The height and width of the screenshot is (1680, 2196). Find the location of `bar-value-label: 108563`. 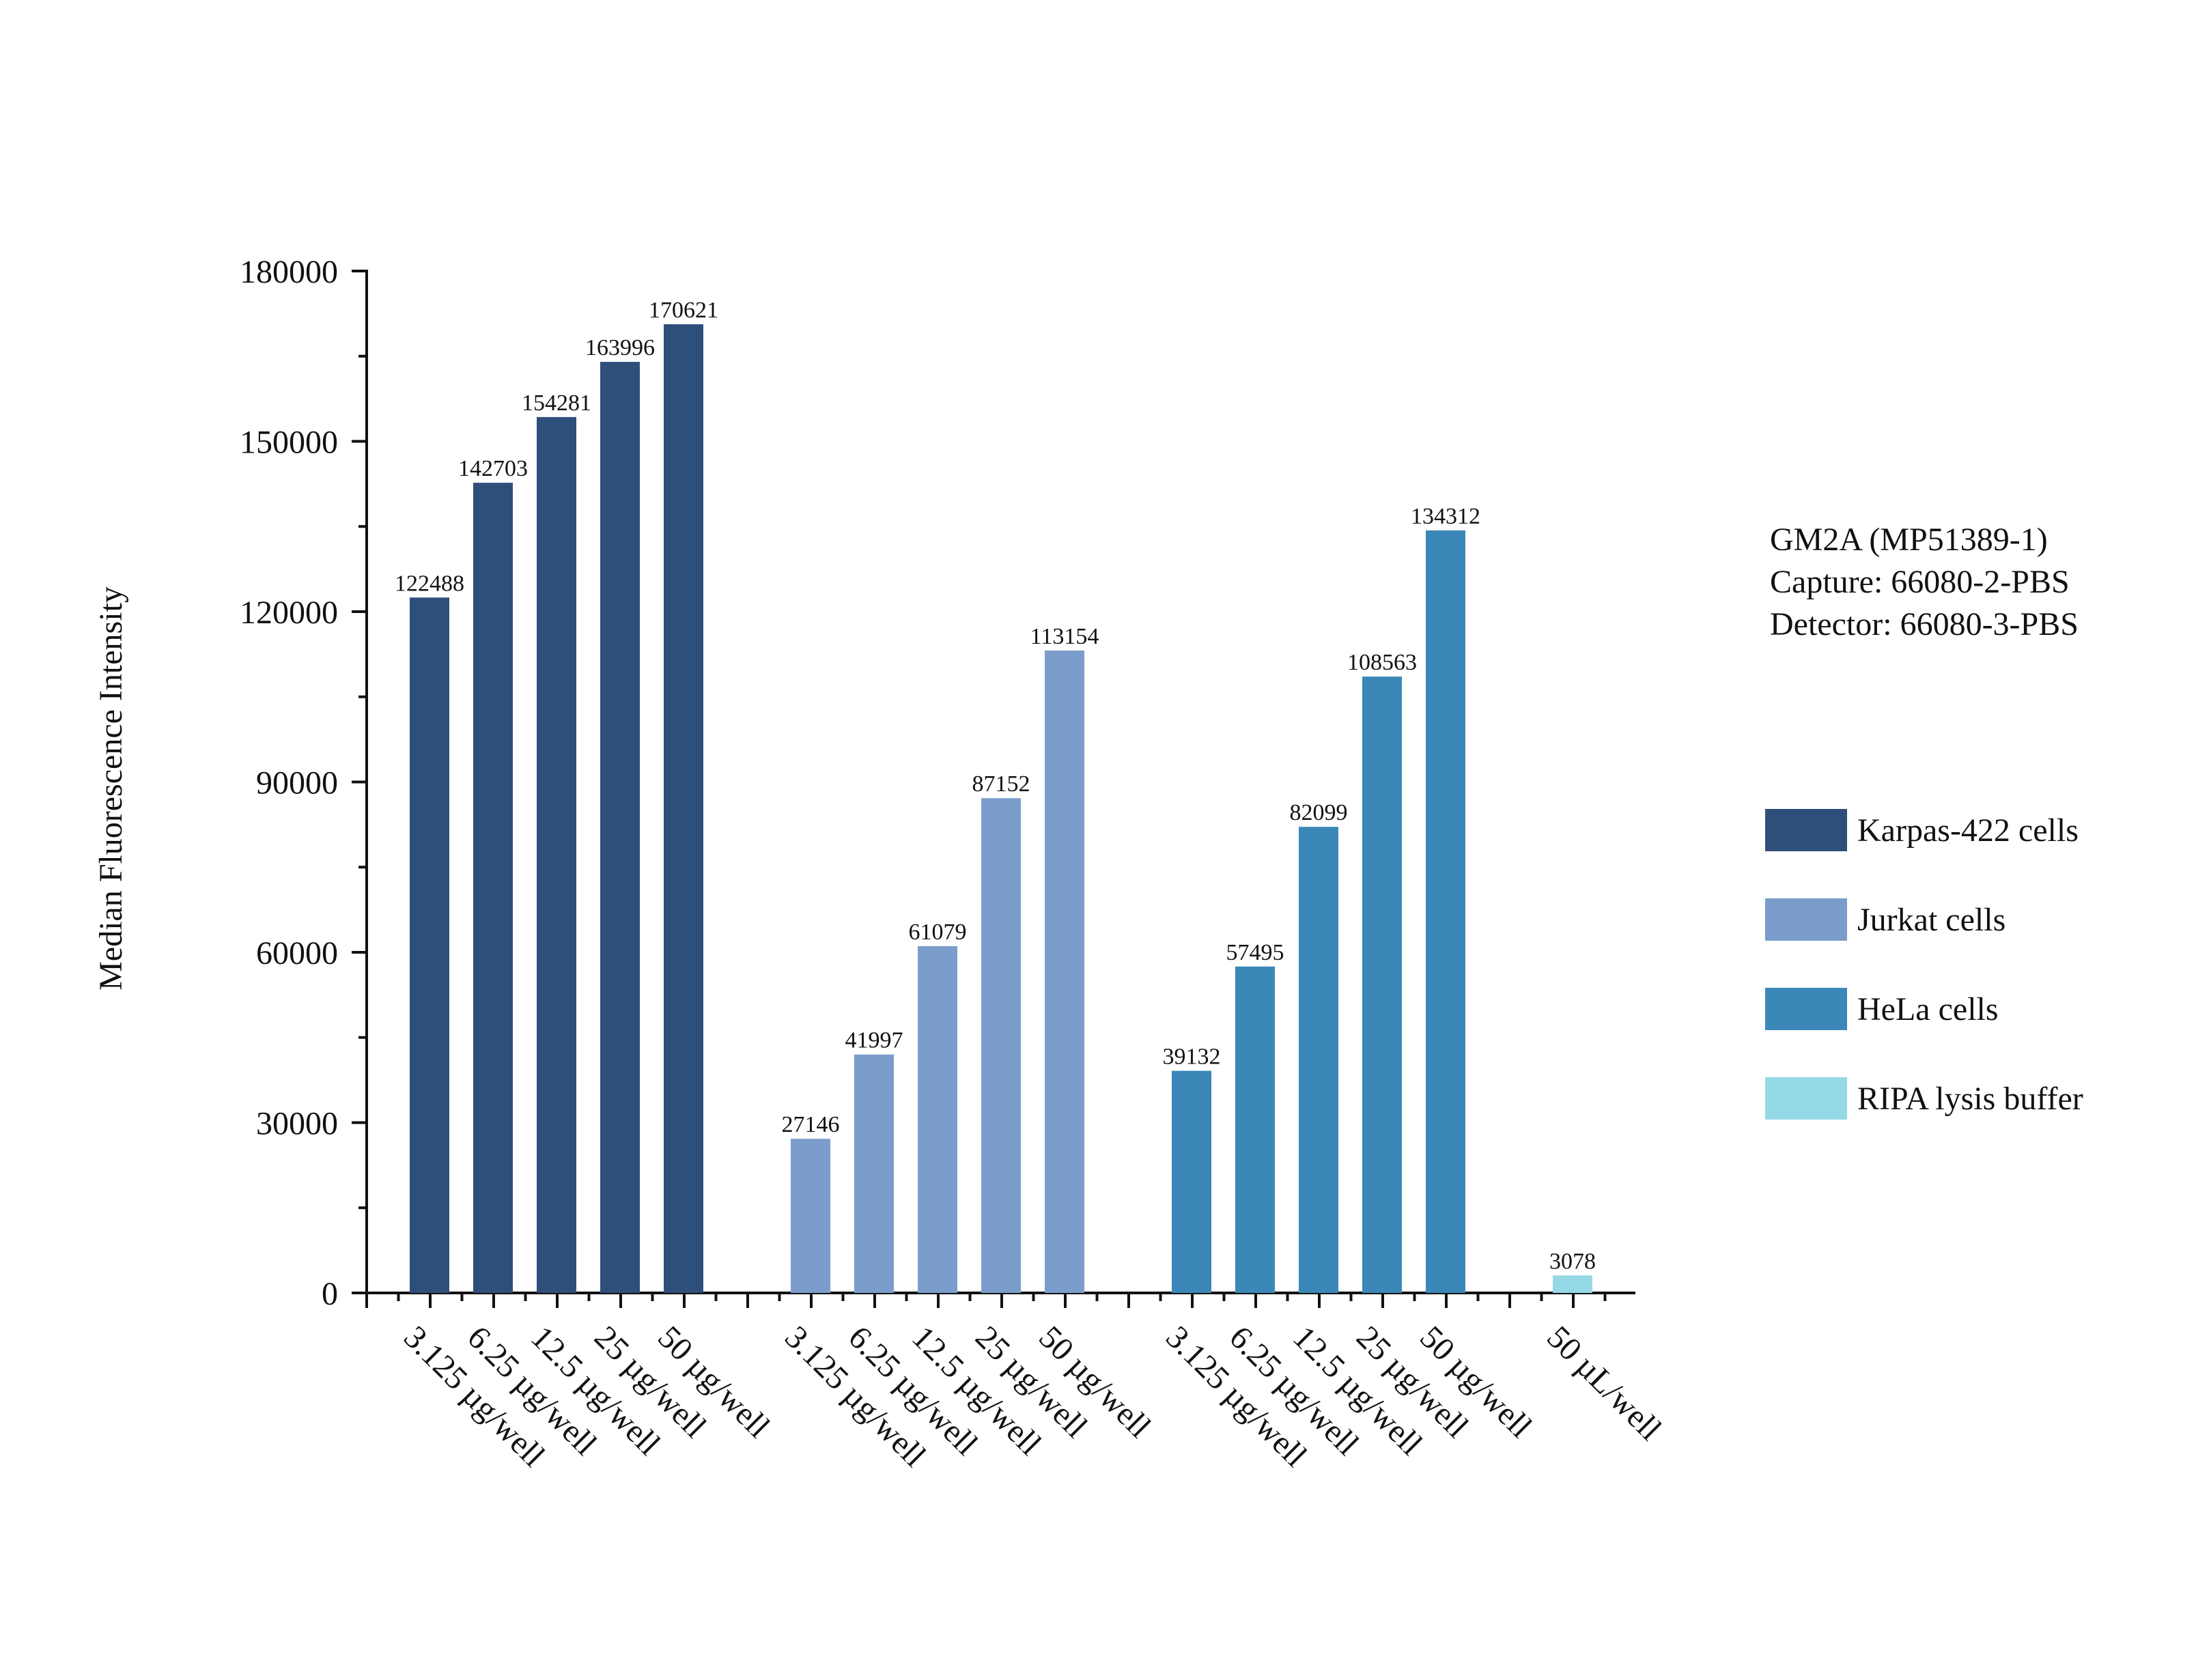

bar-value-label: 108563 is located at coordinates (1382, 662).